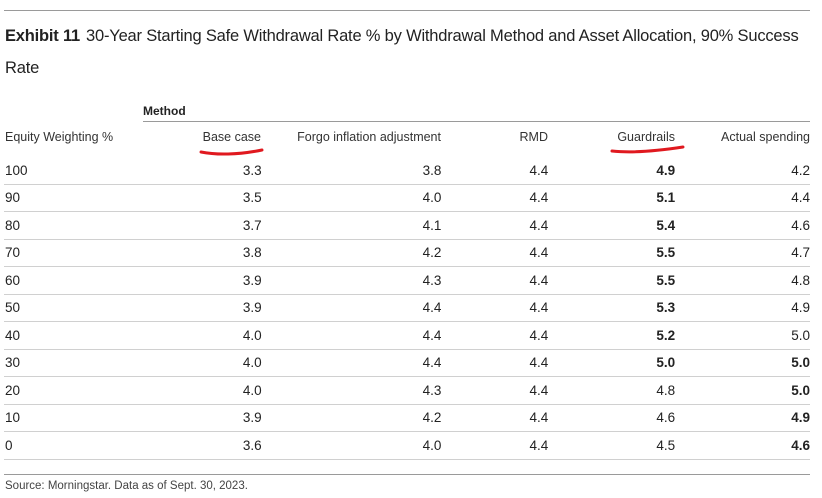 The image size is (822, 498). What do you see at coordinates (646, 137) in the screenshot?
I see `header-guardrails: Guardrails` at bounding box center [646, 137].